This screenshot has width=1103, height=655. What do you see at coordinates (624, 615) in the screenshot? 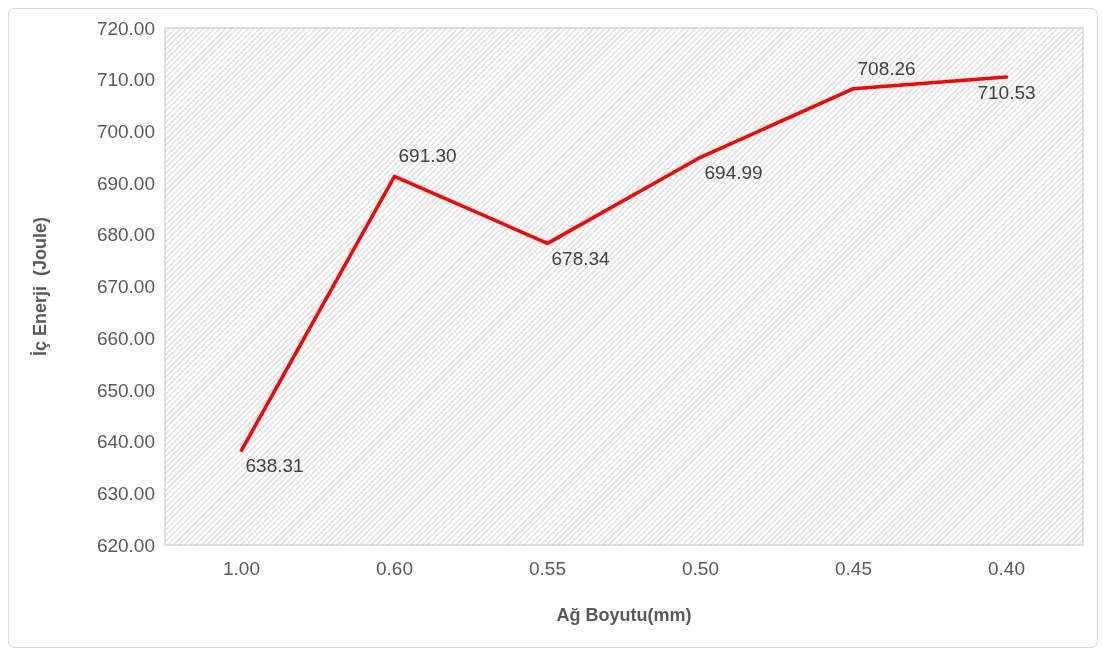
I see `x-axis-title: Ağ Boyutu(mm)` at bounding box center [624, 615].